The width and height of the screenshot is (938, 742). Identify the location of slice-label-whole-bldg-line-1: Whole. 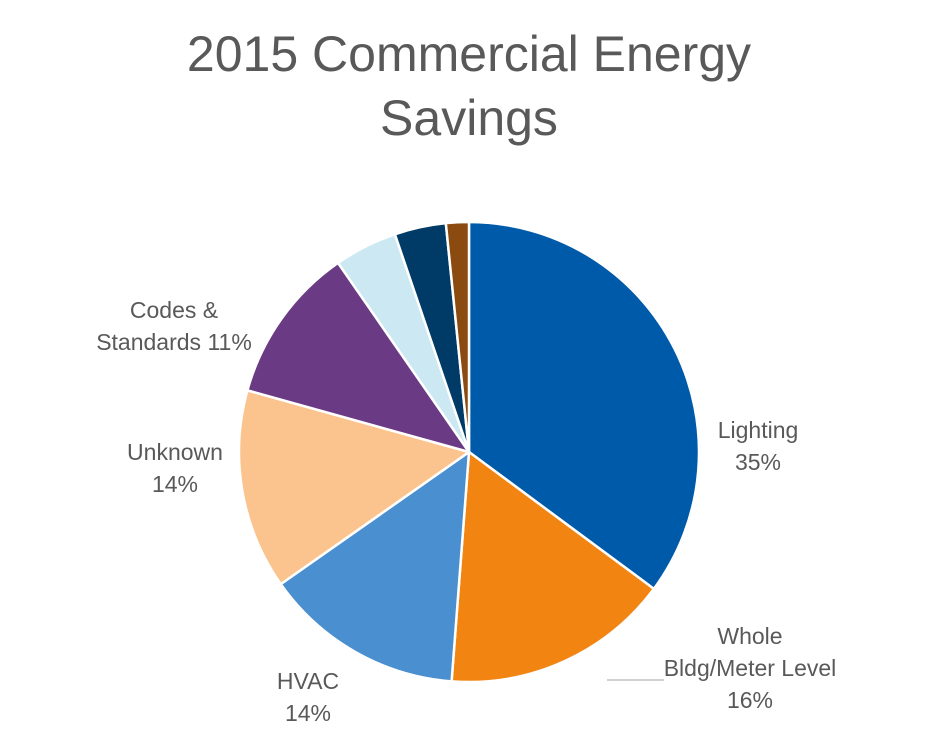
(750, 636).